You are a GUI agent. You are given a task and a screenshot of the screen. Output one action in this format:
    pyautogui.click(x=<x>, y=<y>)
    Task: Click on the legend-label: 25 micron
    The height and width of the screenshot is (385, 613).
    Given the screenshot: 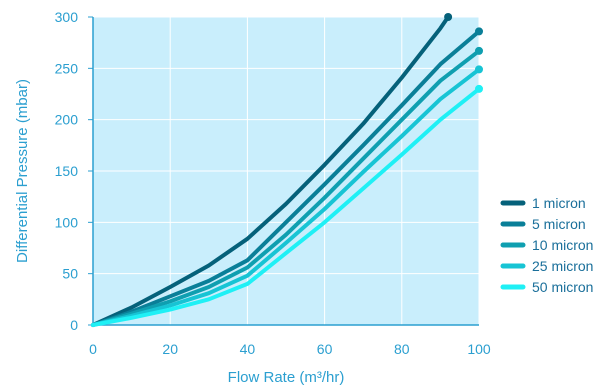 What is the action you would take?
    pyautogui.click(x=562, y=266)
    